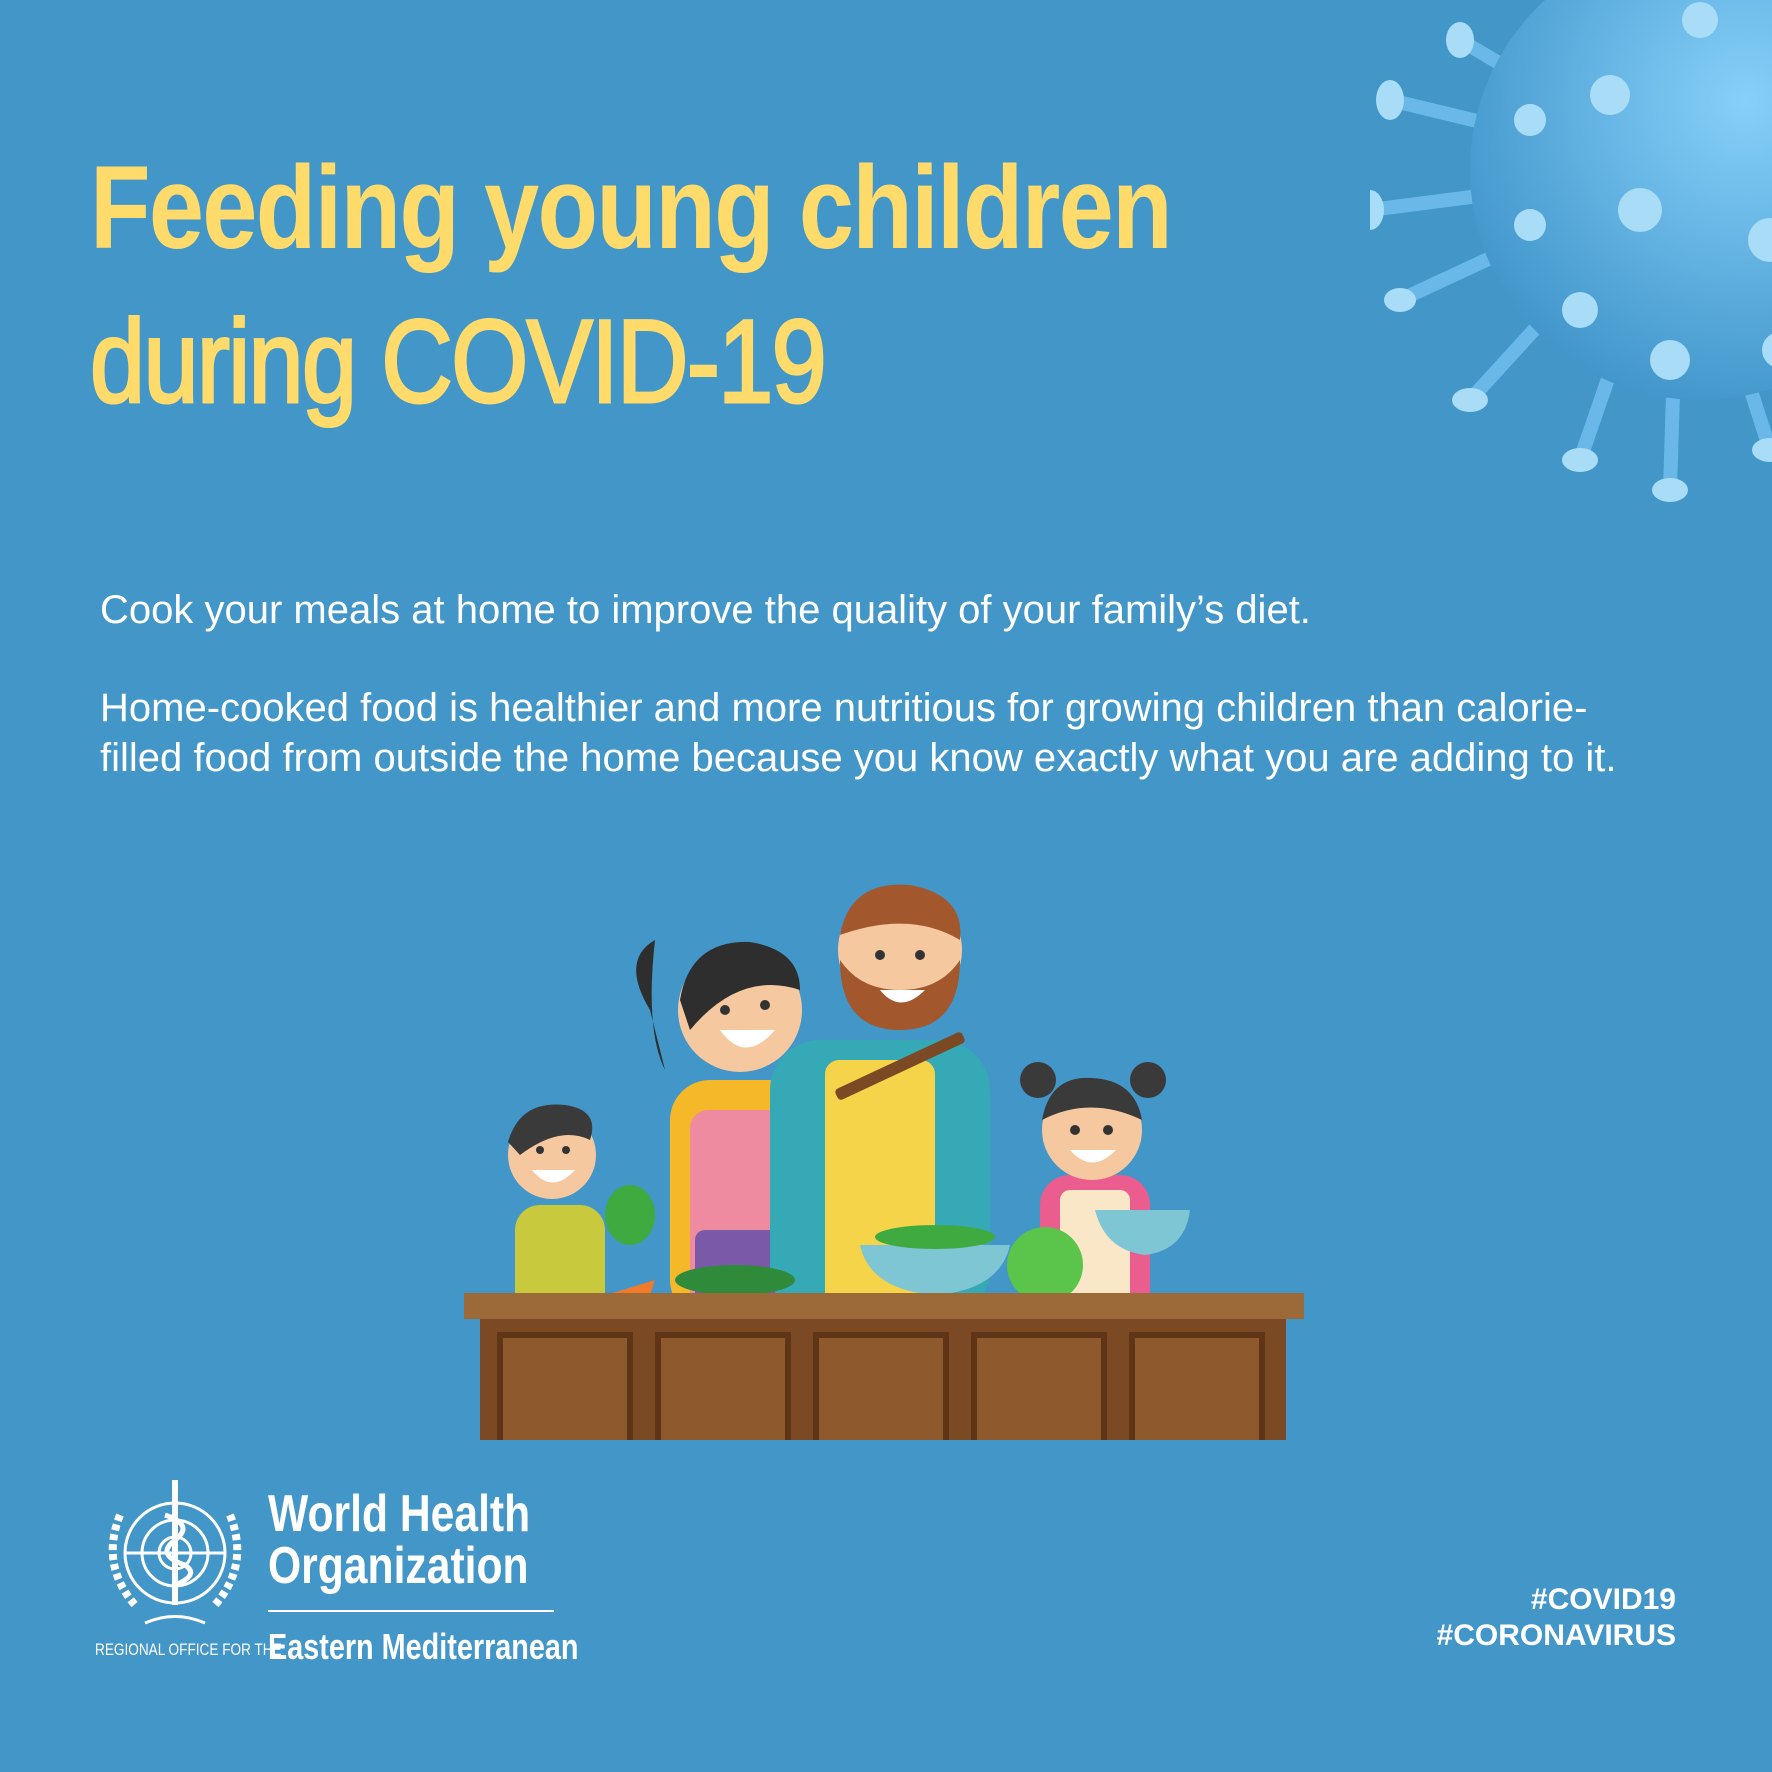 The height and width of the screenshot is (1772, 1772). What do you see at coordinates (884, 1366) in the screenshot?
I see `kitchen-counter` at bounding box center [884, 1366].